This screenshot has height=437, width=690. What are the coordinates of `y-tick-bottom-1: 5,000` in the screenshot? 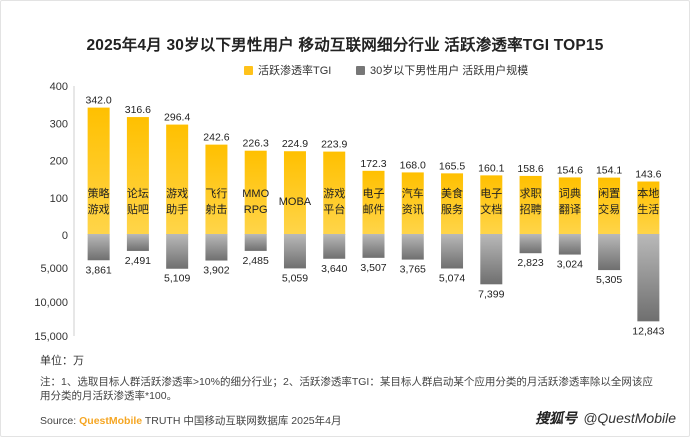 It's located at (54, 269).